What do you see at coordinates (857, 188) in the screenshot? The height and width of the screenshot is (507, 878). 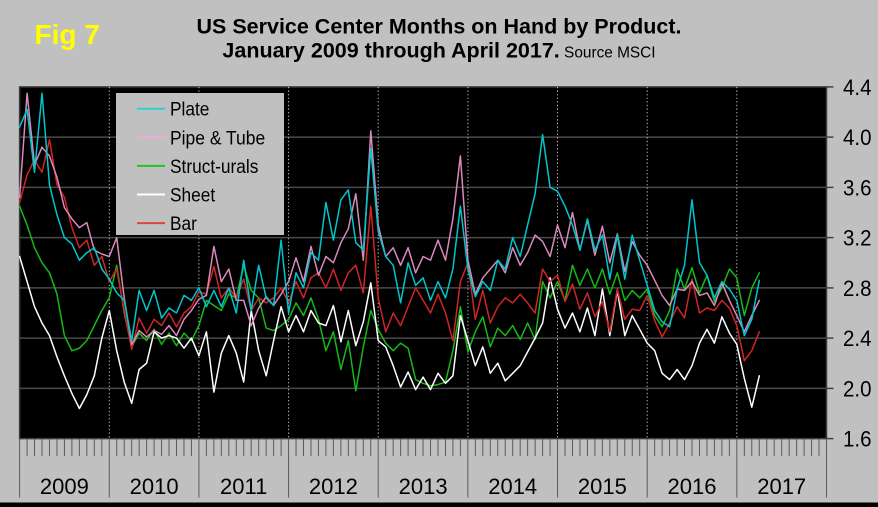 I see `svg-text: 3.6` at bounding box center [857, 188].